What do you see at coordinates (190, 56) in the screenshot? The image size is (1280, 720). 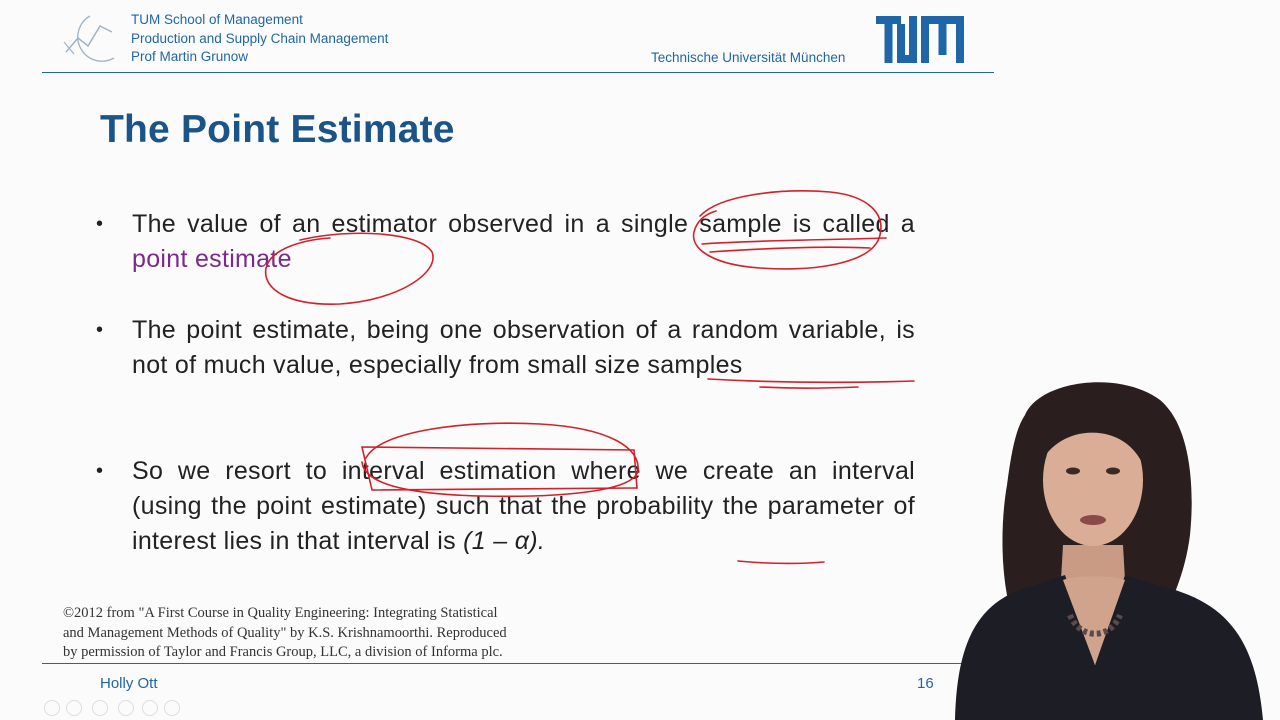 I see `professor-name: Prof Martin Grunow` at bounding box center [190, 56].